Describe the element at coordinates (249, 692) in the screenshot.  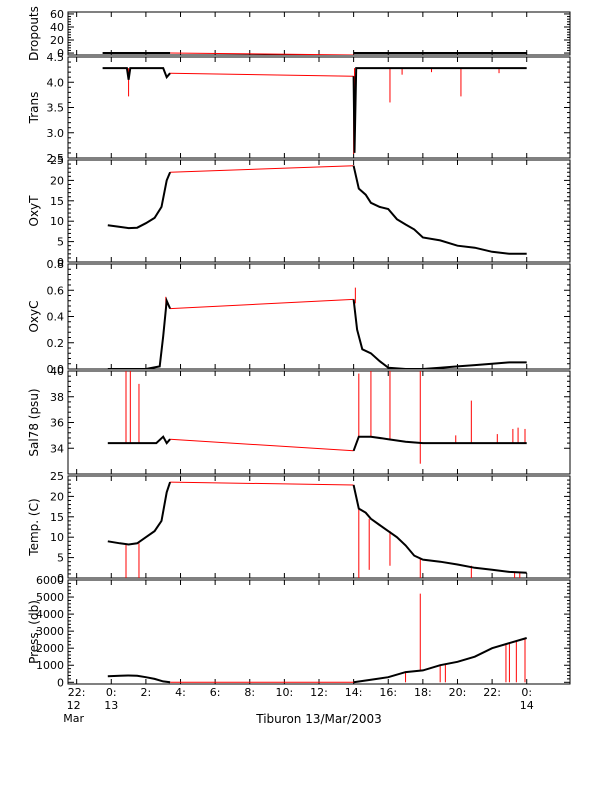
I see `x-tick-label: 8:` at that location.